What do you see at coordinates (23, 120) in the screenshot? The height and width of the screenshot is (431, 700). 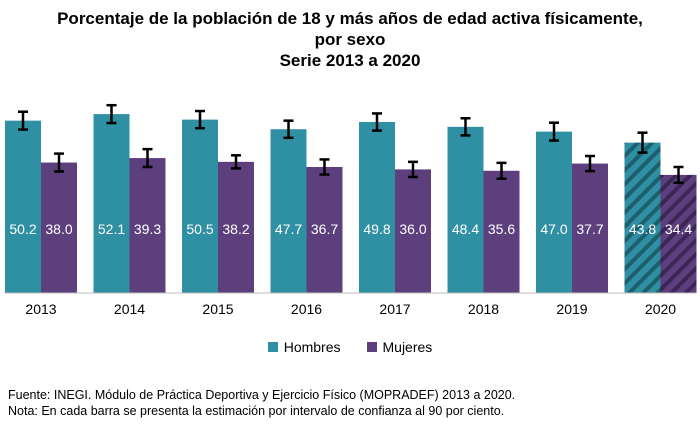 I see `error-bar-hombres-2013` at bounding box center [23, 120].